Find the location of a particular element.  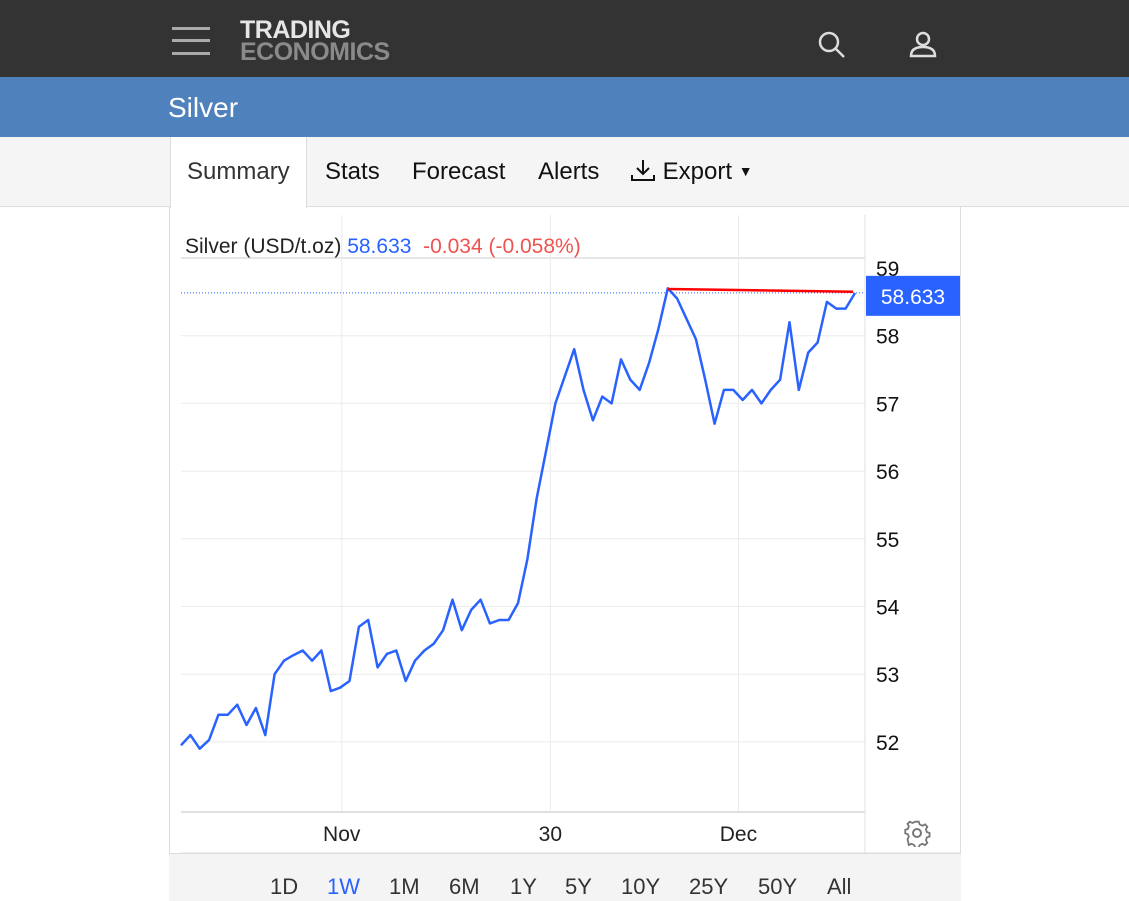

top-bar: TRADING ECONOMICS is located at coordinates (564, 38).